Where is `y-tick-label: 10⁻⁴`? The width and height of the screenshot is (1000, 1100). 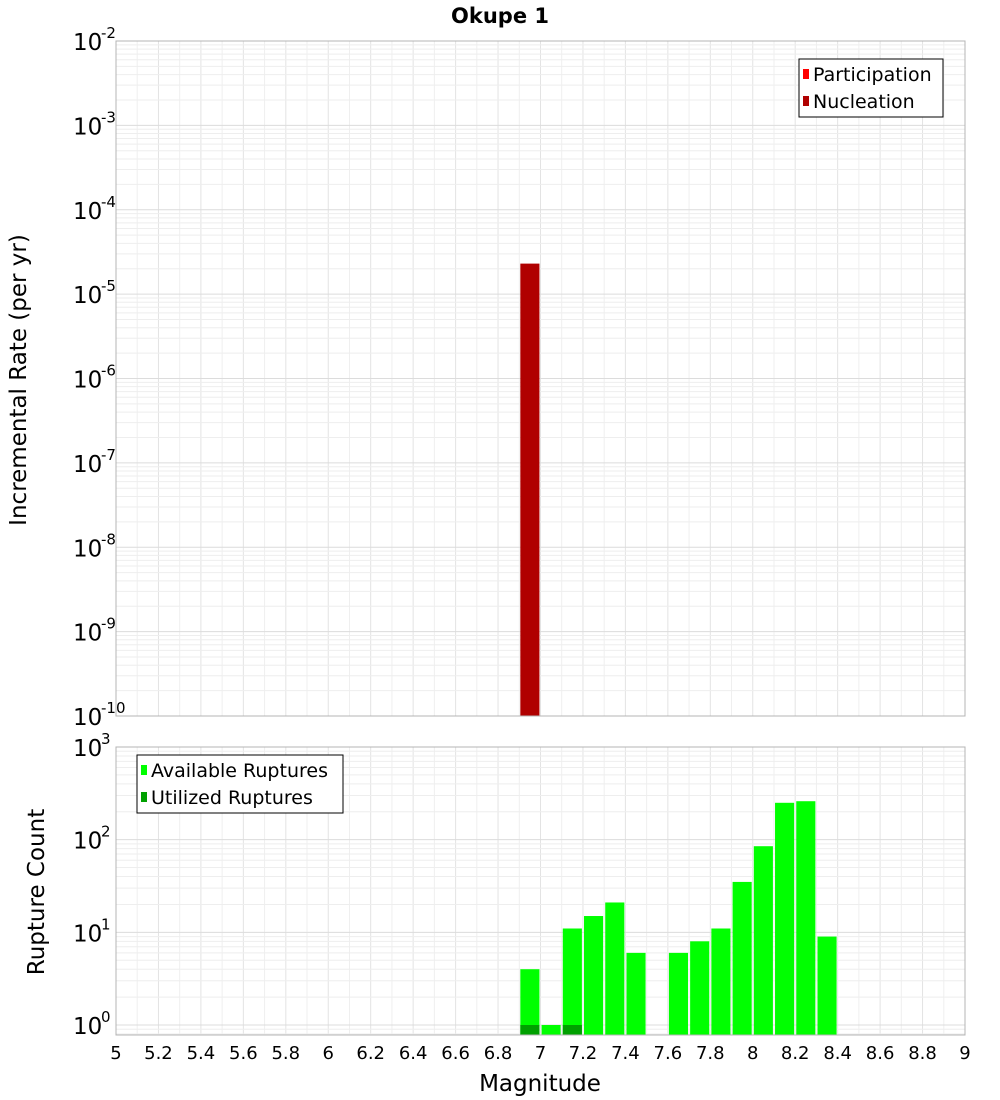 y-tick-label: 10⁻⁴ is located at coordinates (94, 209).